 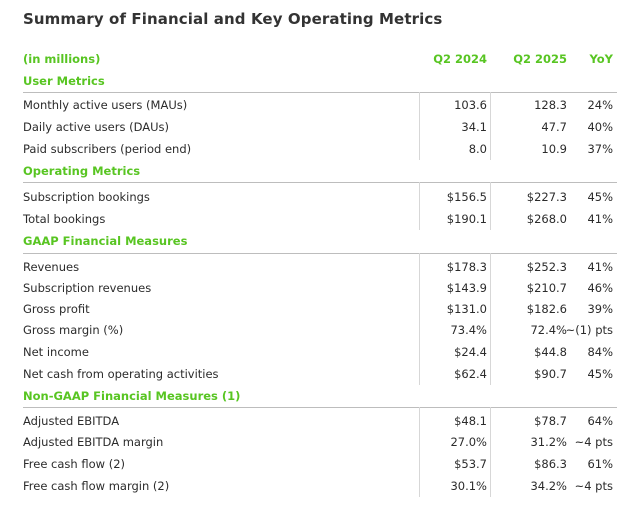 What do you see at coordinates (132, 396) in the screenshot?
I see `section-title: Non-GAAP Financial Measures (1)` at bounding box center [132, 396].